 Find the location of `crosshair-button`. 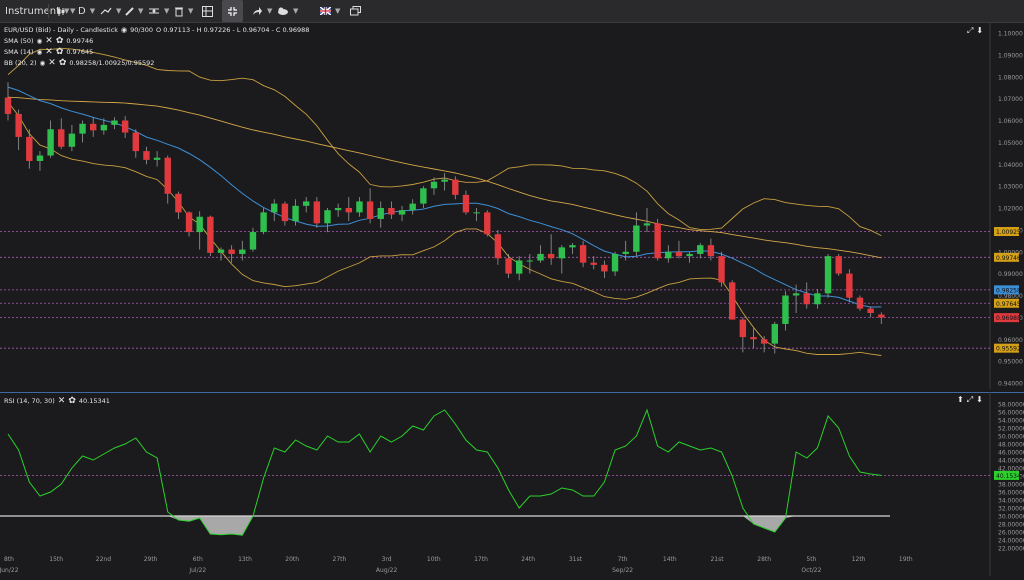

crosshair-button is located at coordinates (232, 11).